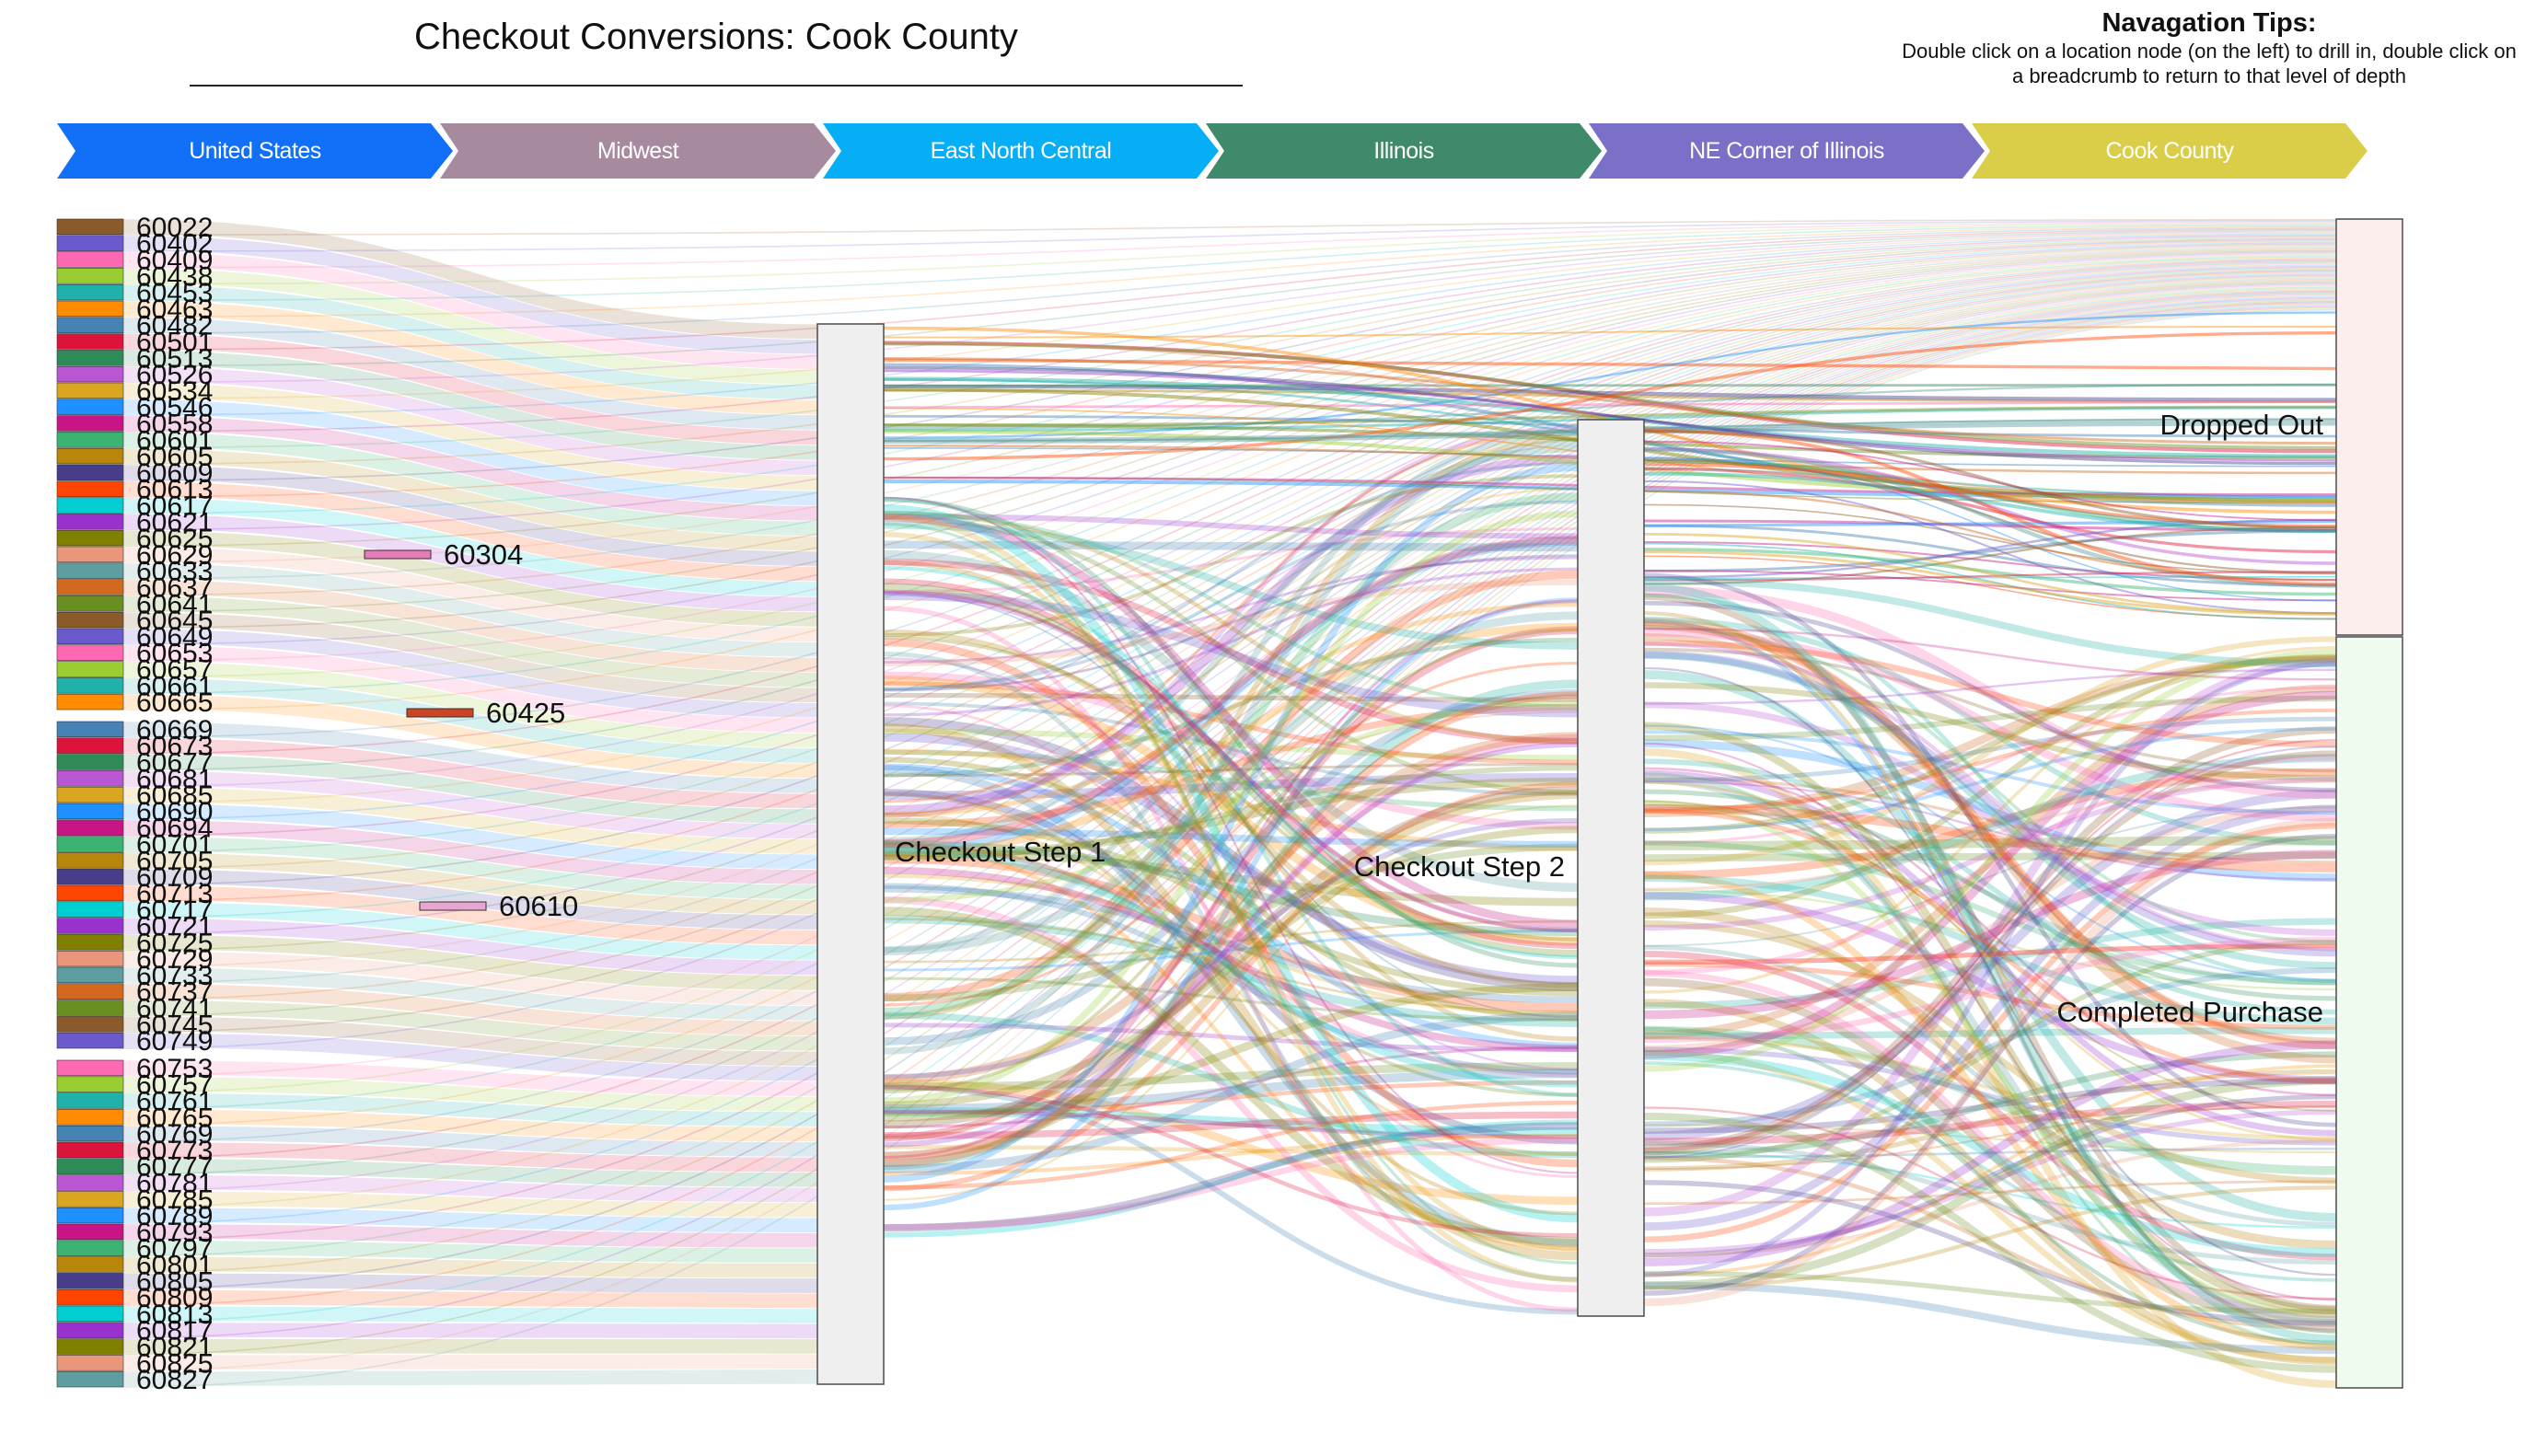  Describe the element at coordinates (134, 621) in the screenshot. I see `zip-node: 60645` at that location.